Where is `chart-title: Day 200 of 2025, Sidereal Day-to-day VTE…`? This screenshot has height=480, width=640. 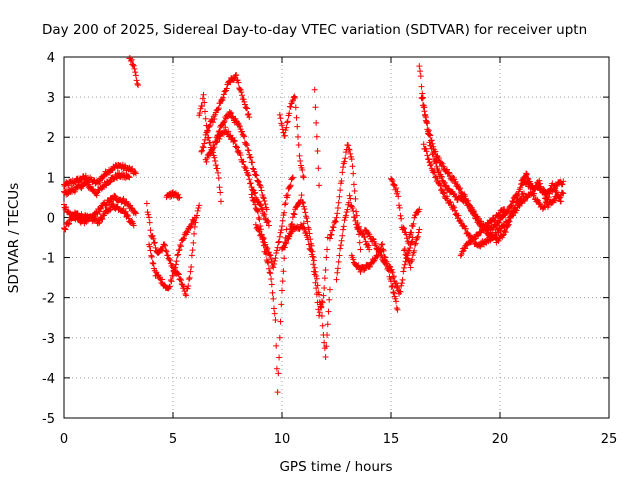
chart-title: Day 200 of 2025, Sidereal Day-to-day VTE… is located at coordinates (314, 30).